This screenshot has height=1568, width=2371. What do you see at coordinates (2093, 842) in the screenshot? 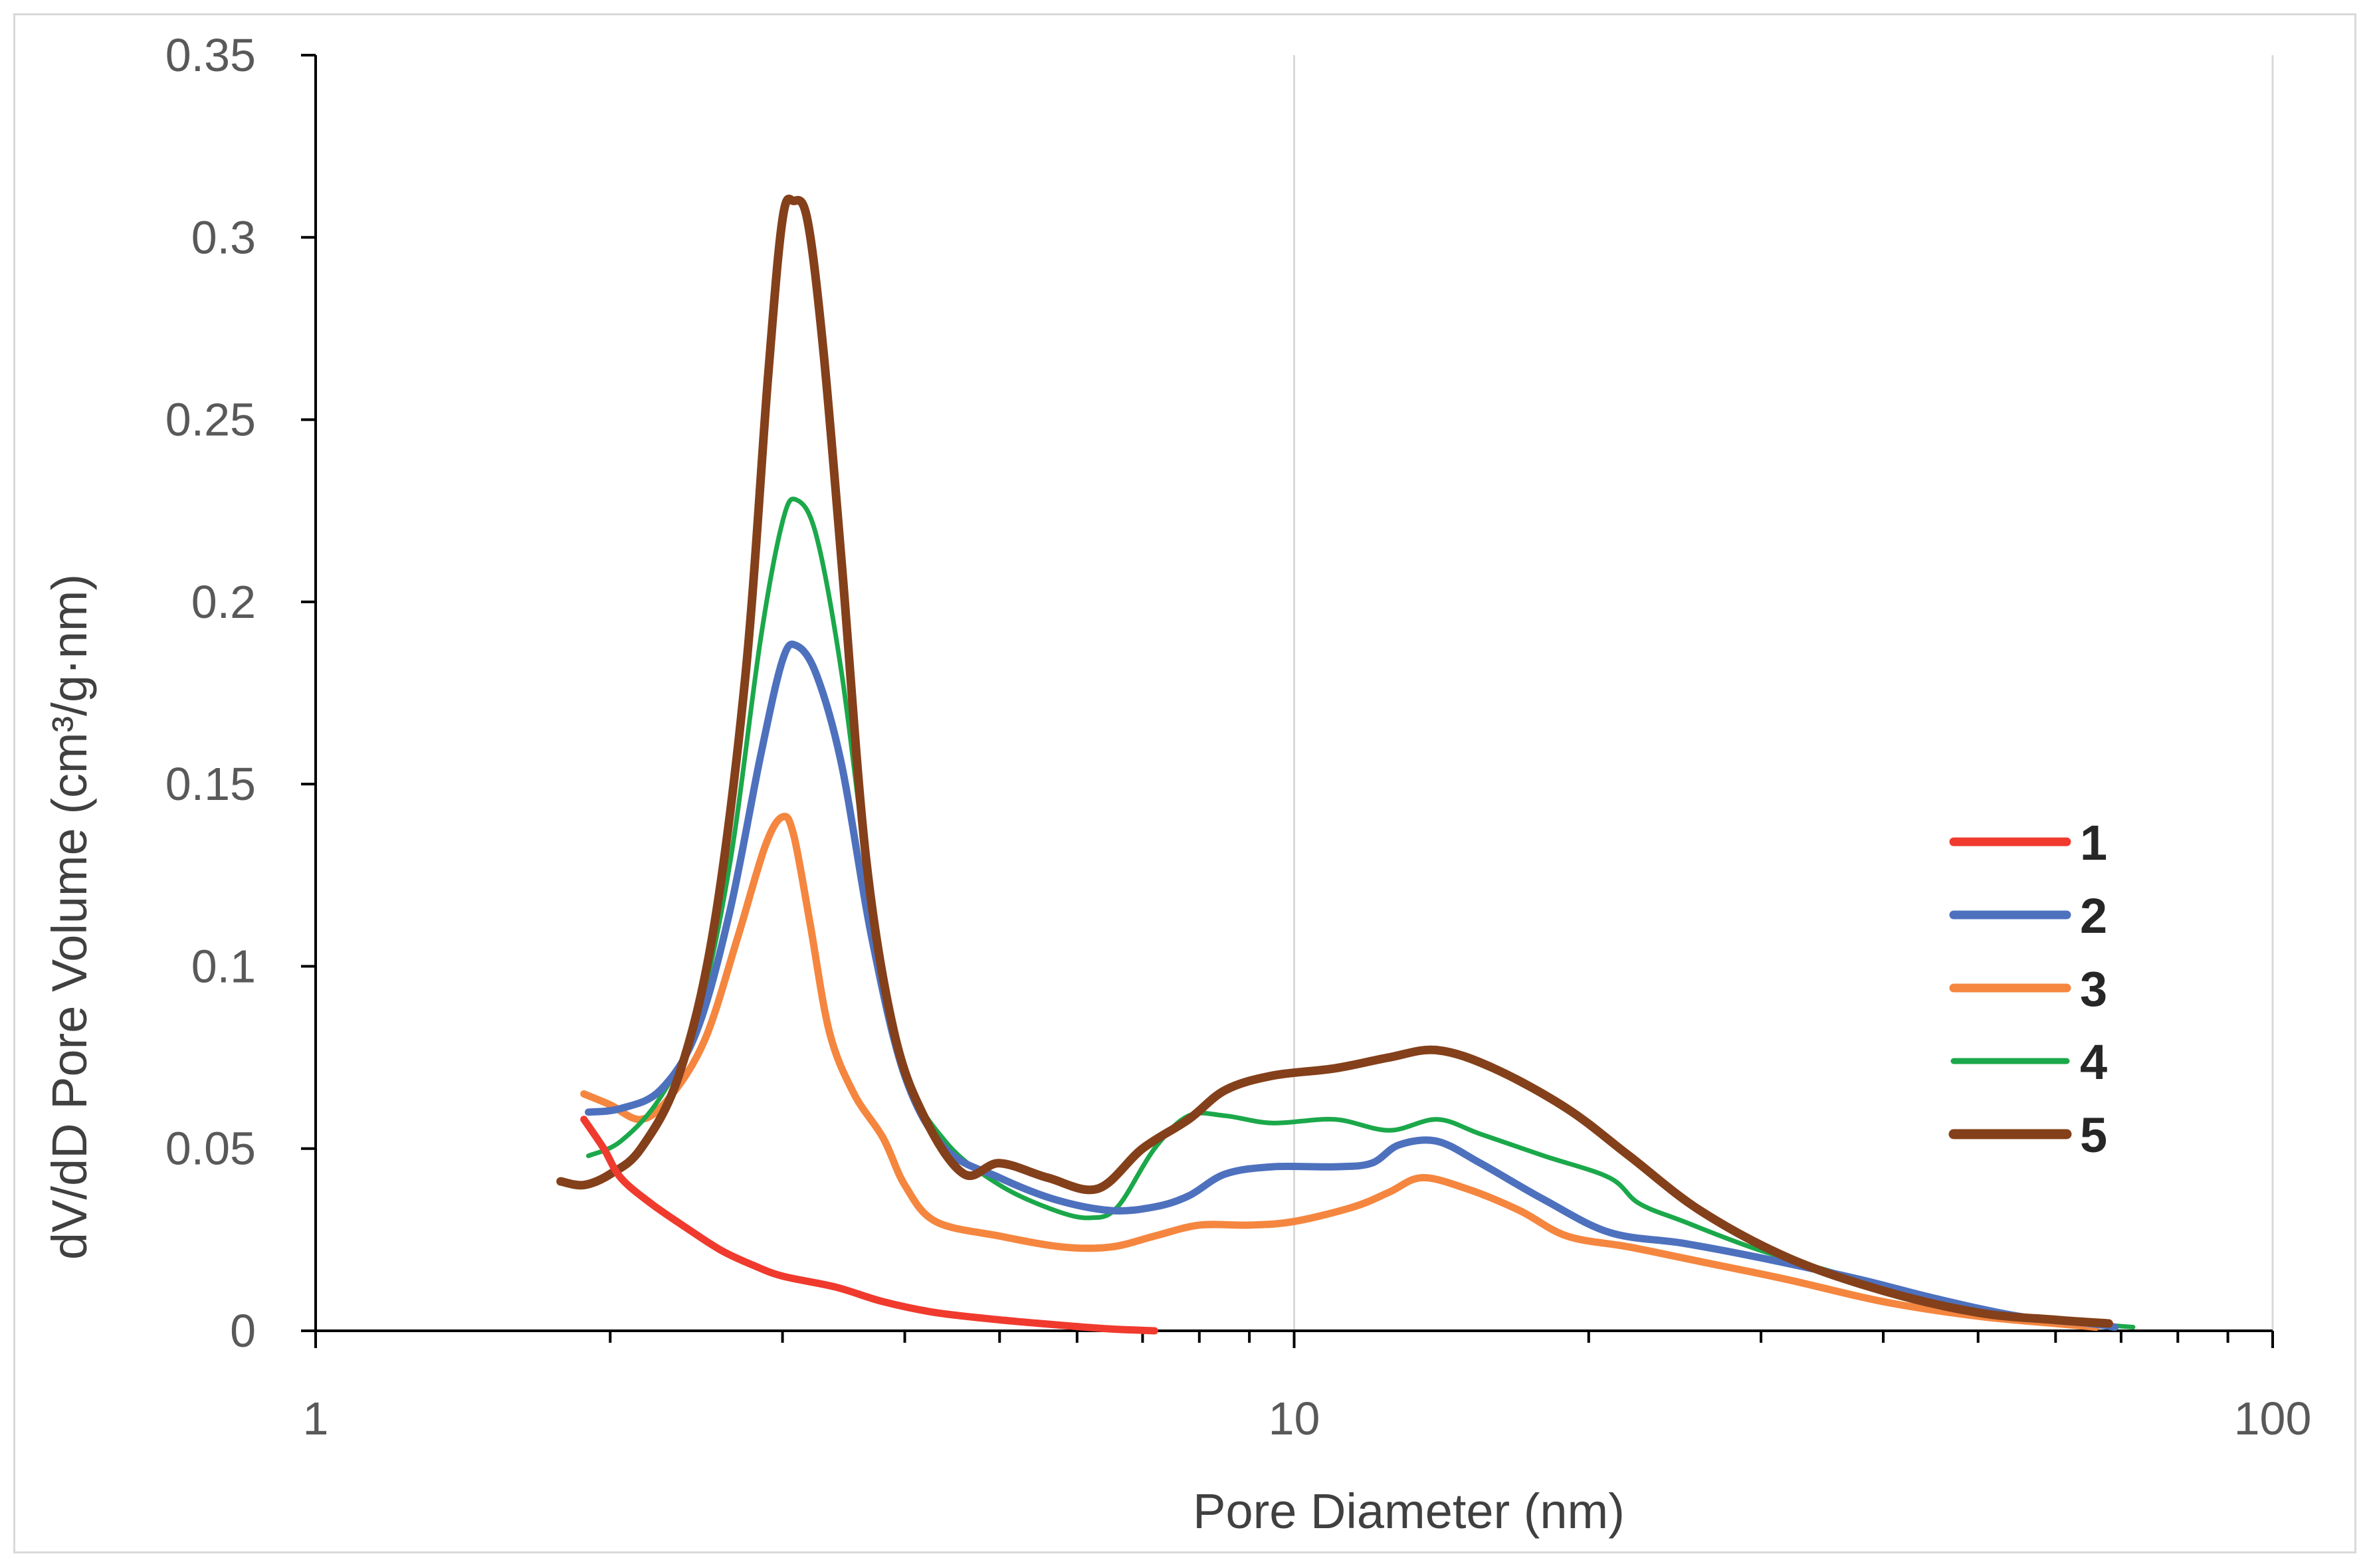
I see `legend-label-1: 1` at bounding box center [2093, 842].